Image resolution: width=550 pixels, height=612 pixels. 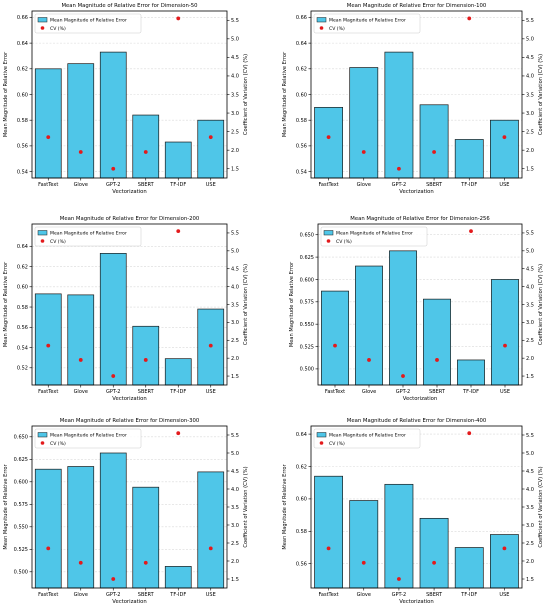 What do you see at coordinates (307, 325) in the screenshot?
I see `y-tick-label: 0.550` at bounding box center [307, 325].